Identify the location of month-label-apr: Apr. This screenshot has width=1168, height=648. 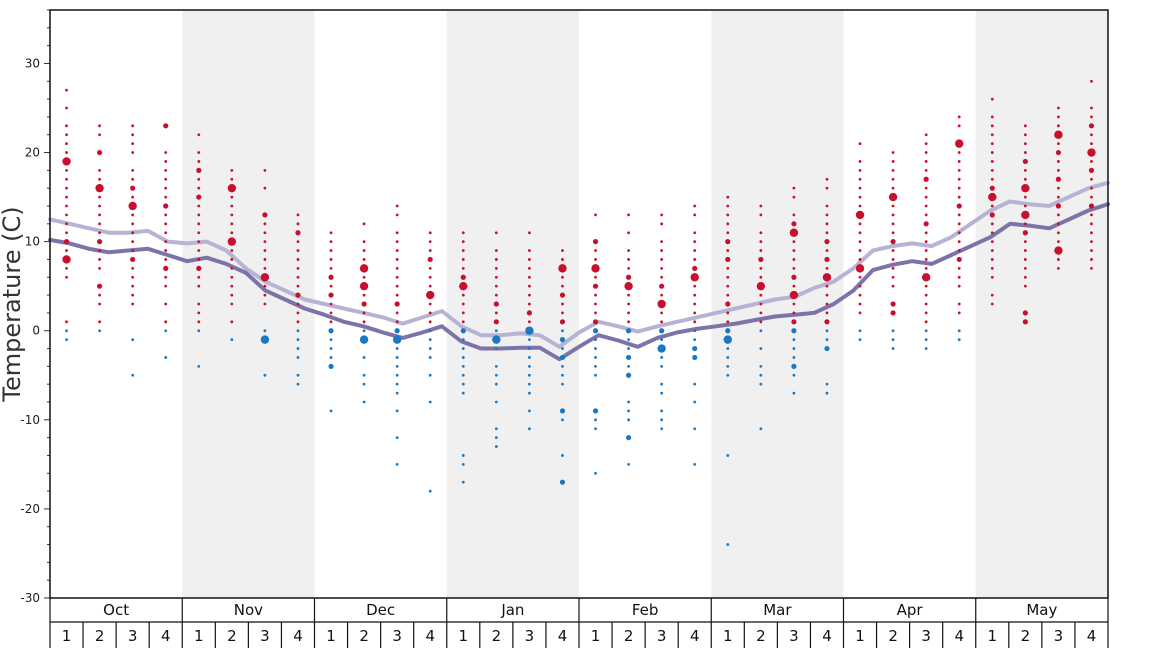
(910, 610).